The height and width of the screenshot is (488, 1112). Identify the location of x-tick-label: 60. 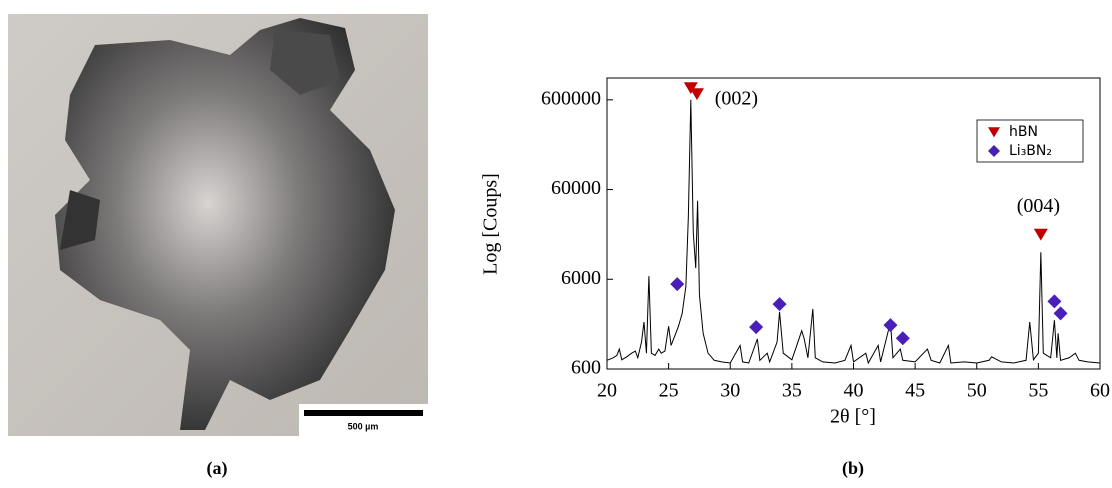
(1100, 391).